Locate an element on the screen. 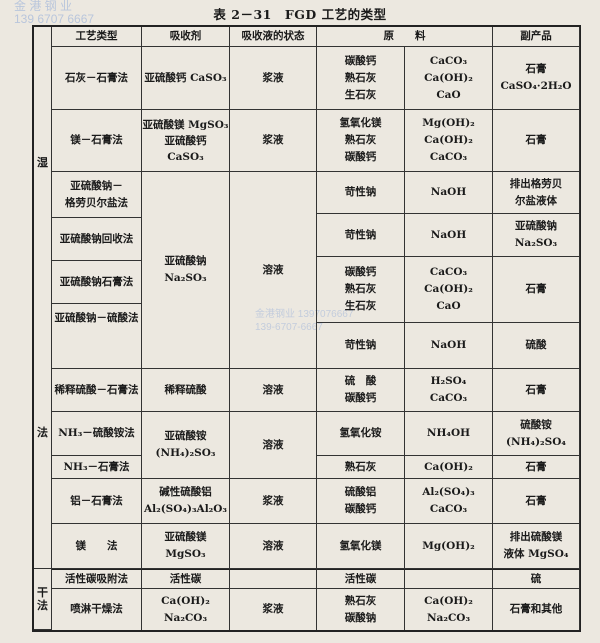 This screenshot has width=600, height=643. cell-byproduct: 硫酸 is located at coordinates (536, 346).